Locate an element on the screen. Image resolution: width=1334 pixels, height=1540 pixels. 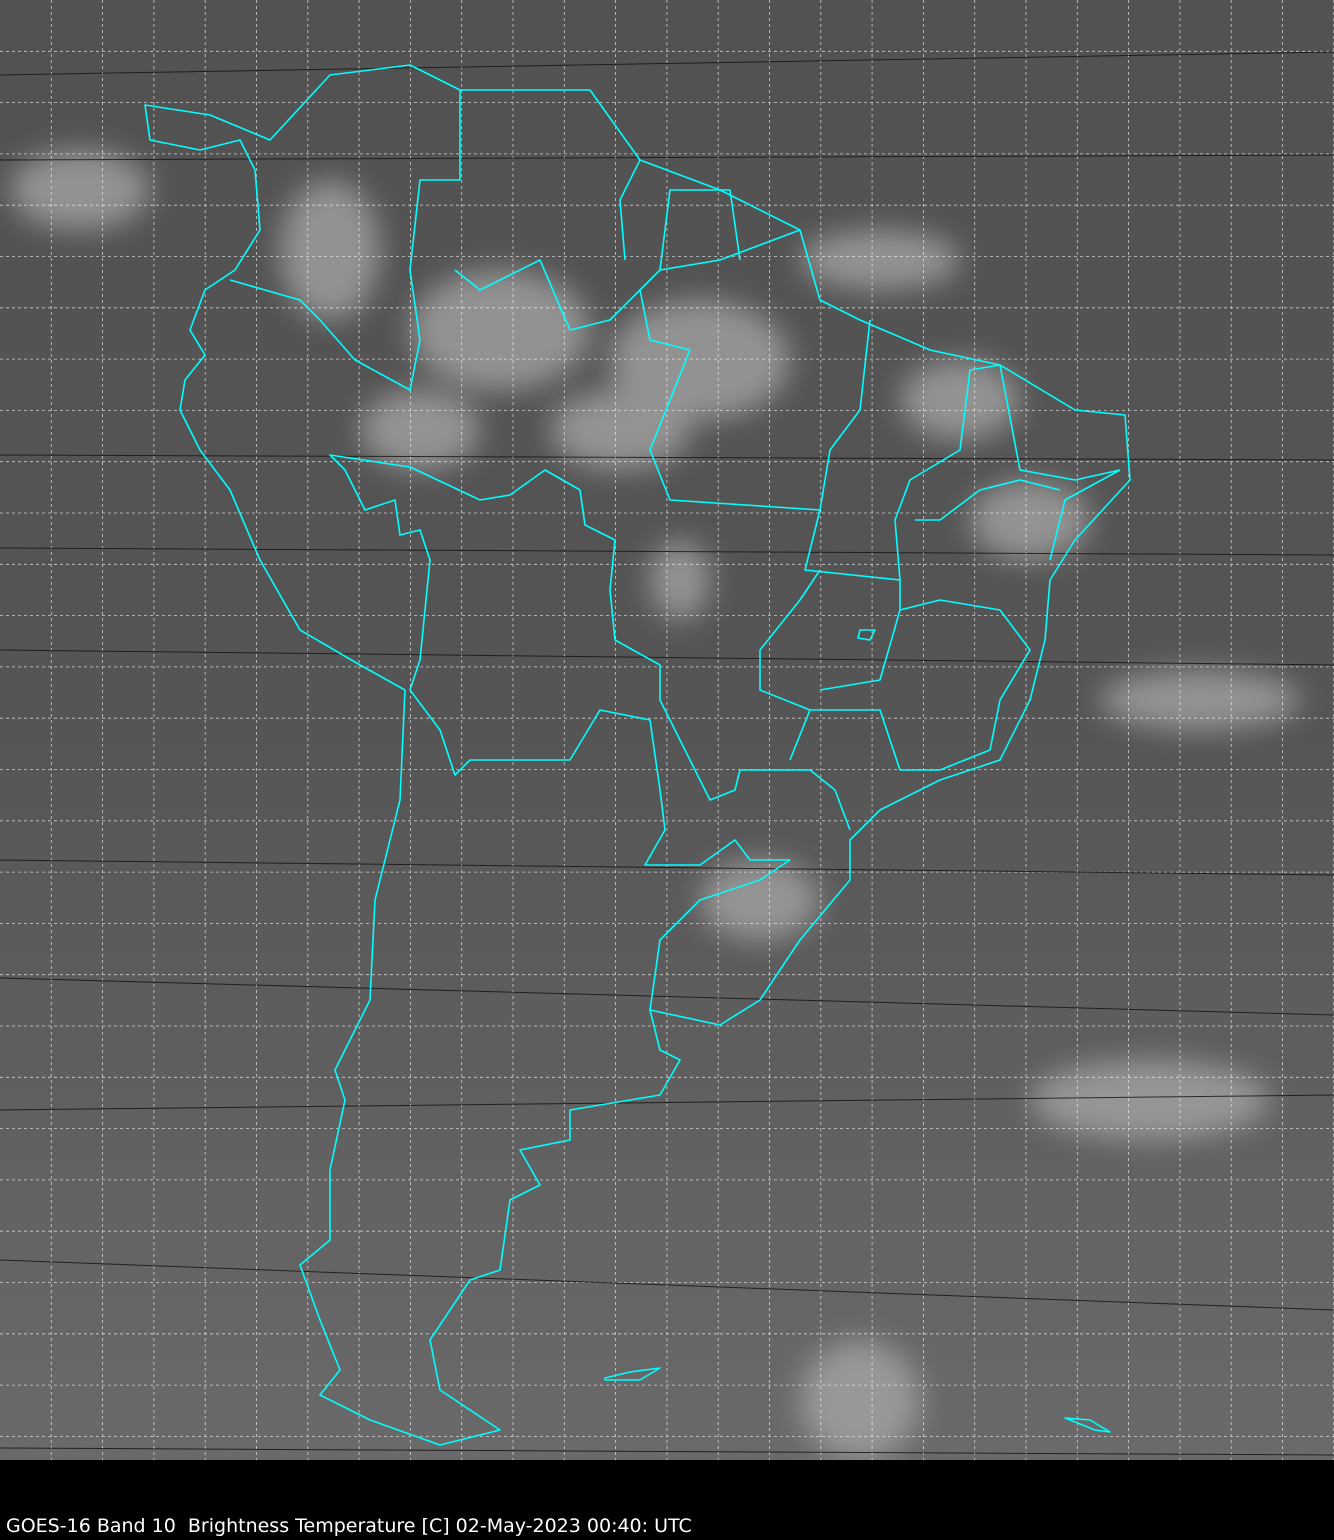
state-borders is located at coordinates (940, 620).